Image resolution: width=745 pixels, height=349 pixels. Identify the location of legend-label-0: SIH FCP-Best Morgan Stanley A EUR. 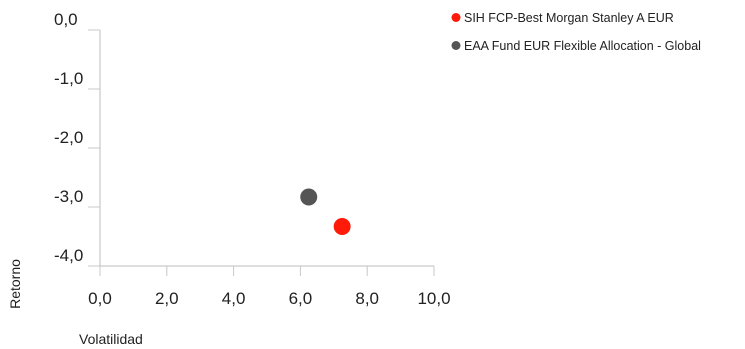
(569, 18).